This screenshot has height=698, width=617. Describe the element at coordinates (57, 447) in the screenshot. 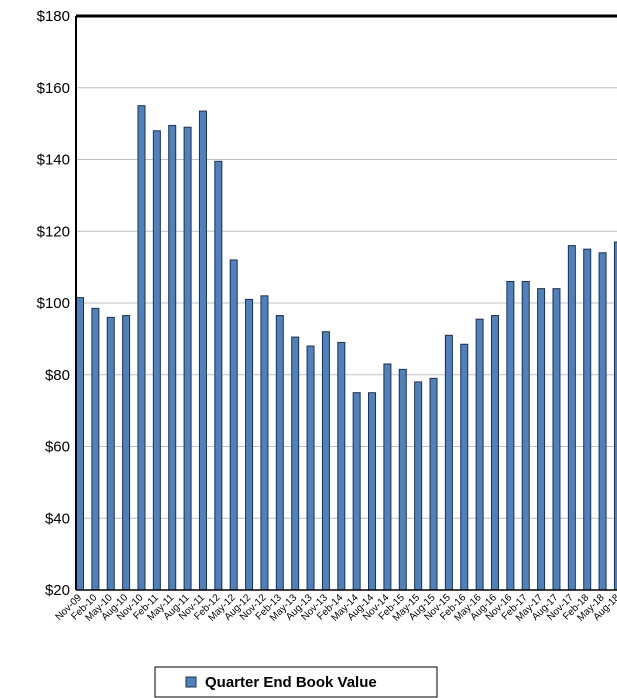

I see `y-tick-label: $60` at that location.